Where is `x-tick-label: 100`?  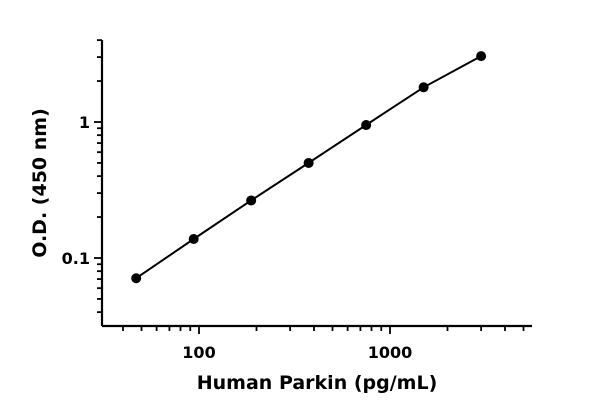
x-tick-label: 100 is located at coordinates (198, 352).